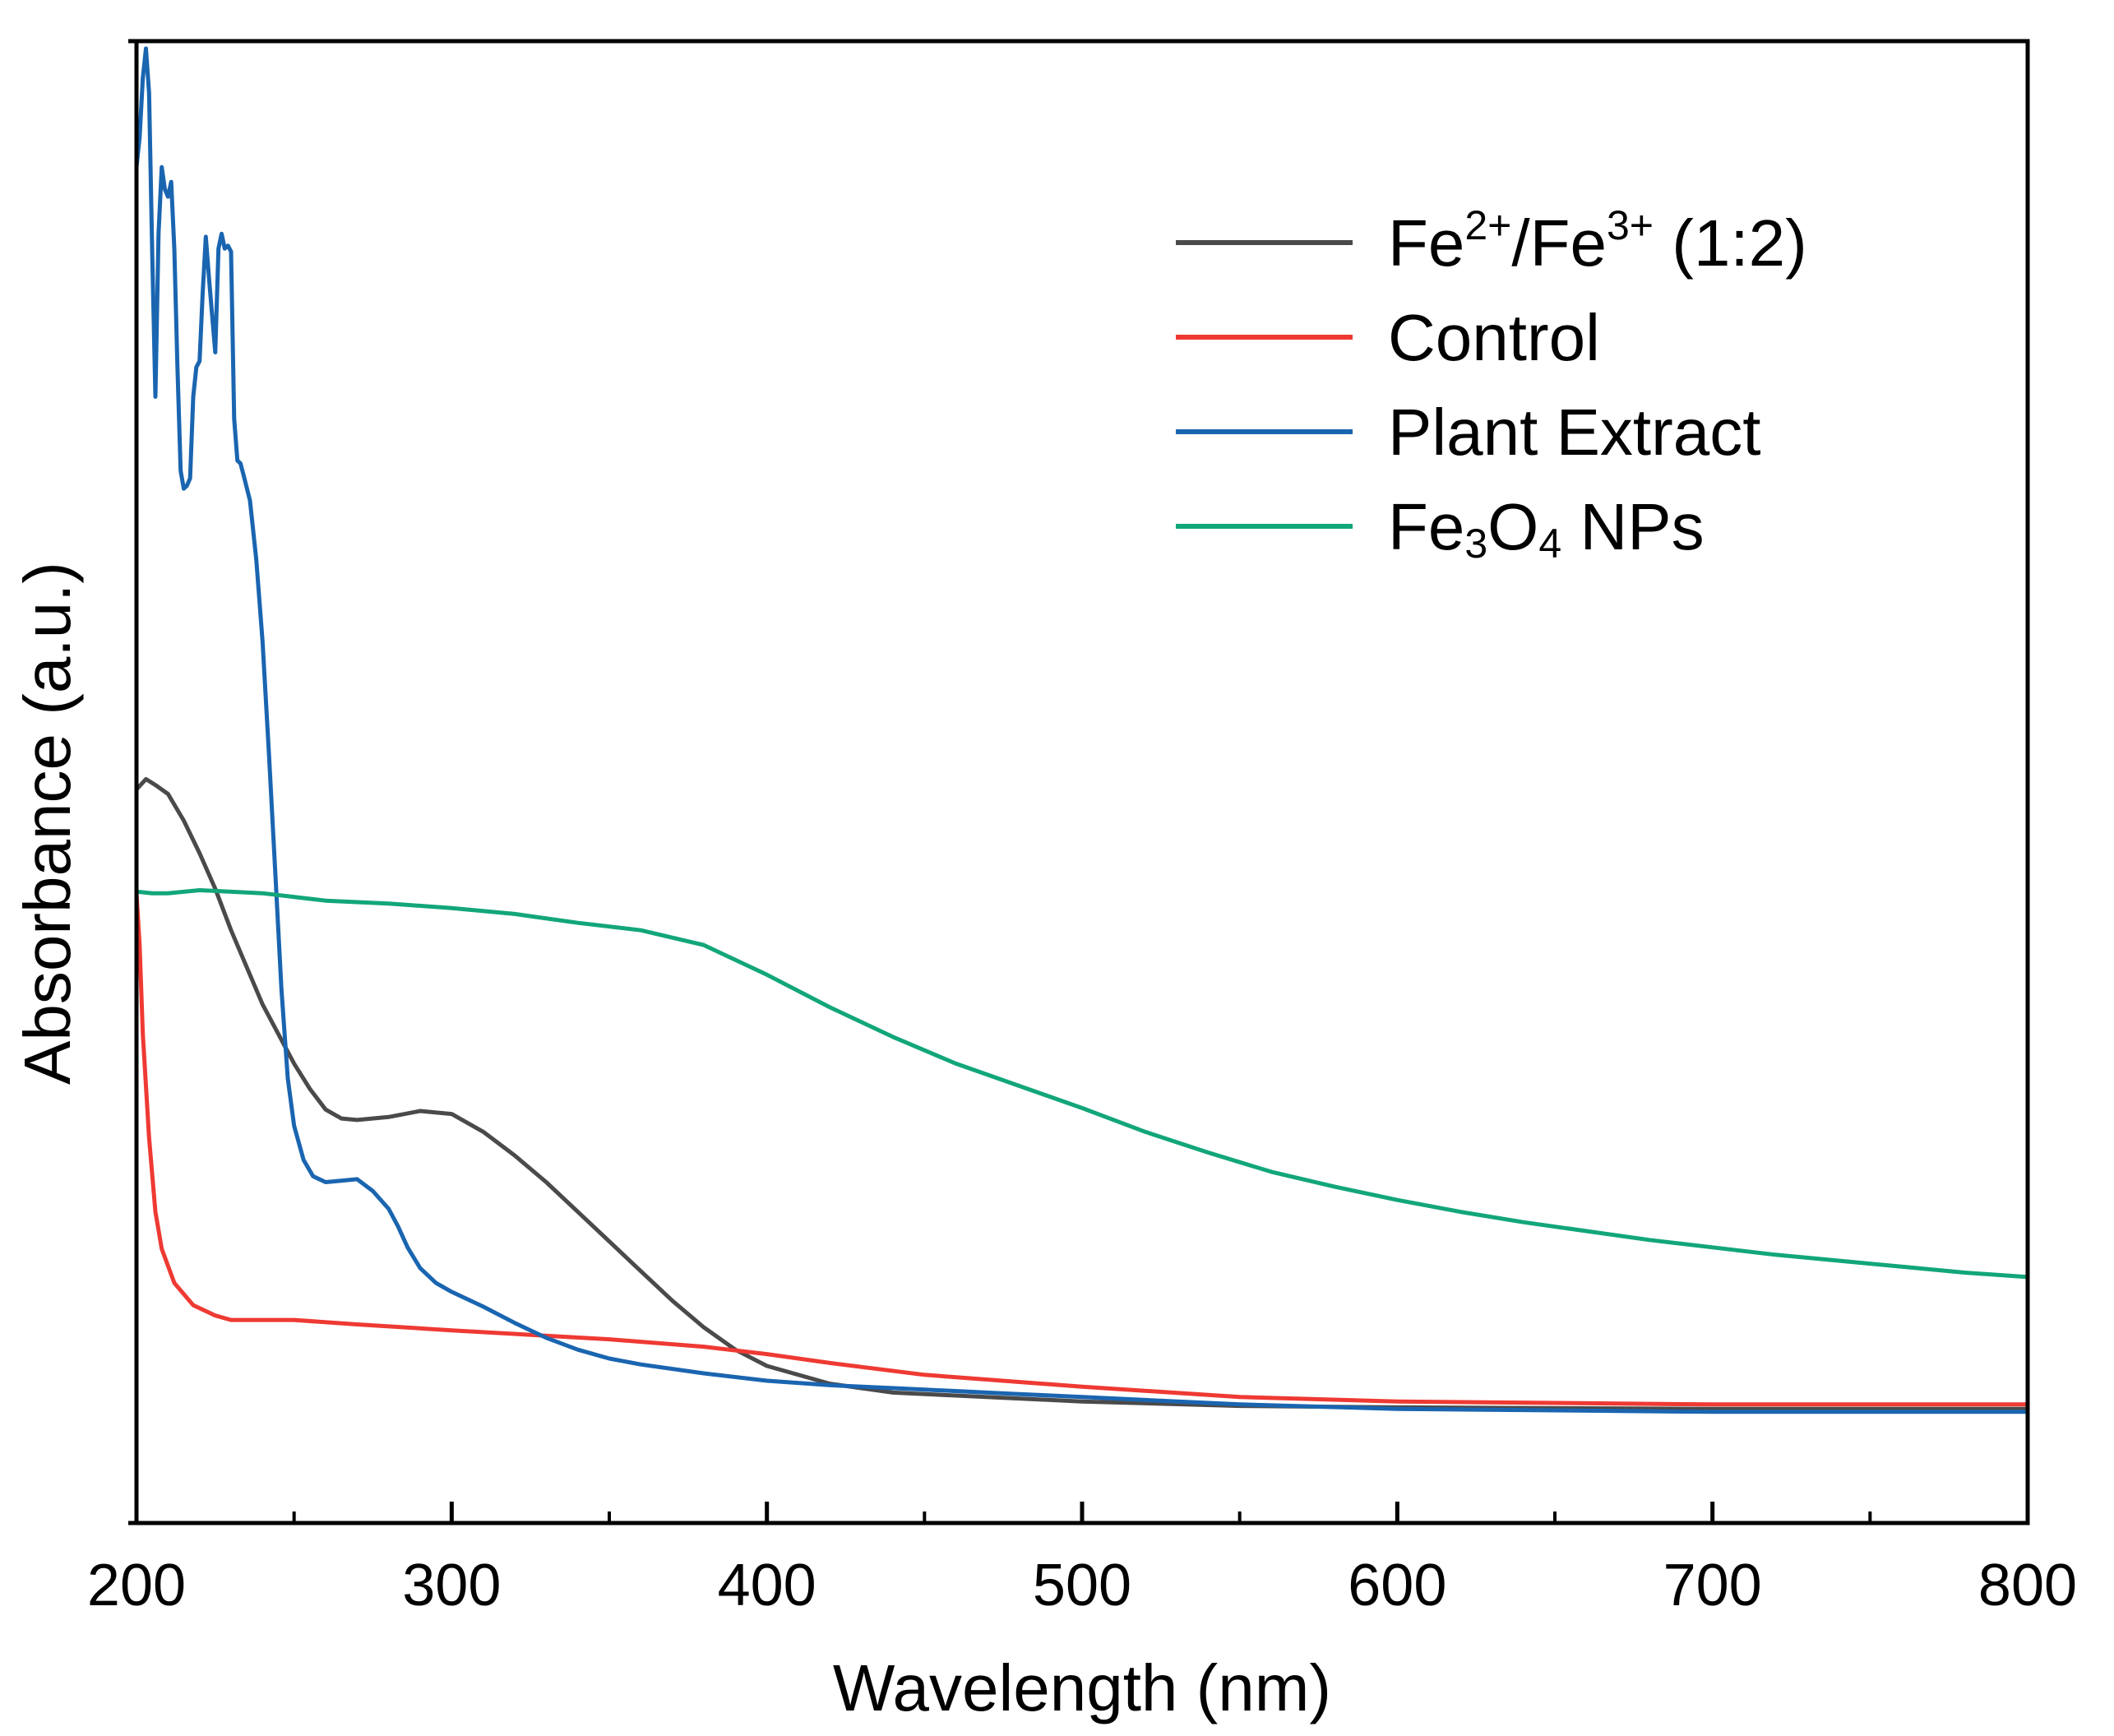 The height and width of the screenshot is (1736, 2114). Describe the element at coordinates (1082, 1585) in the screenshot. I see `x-tick-label: 500` at that location.